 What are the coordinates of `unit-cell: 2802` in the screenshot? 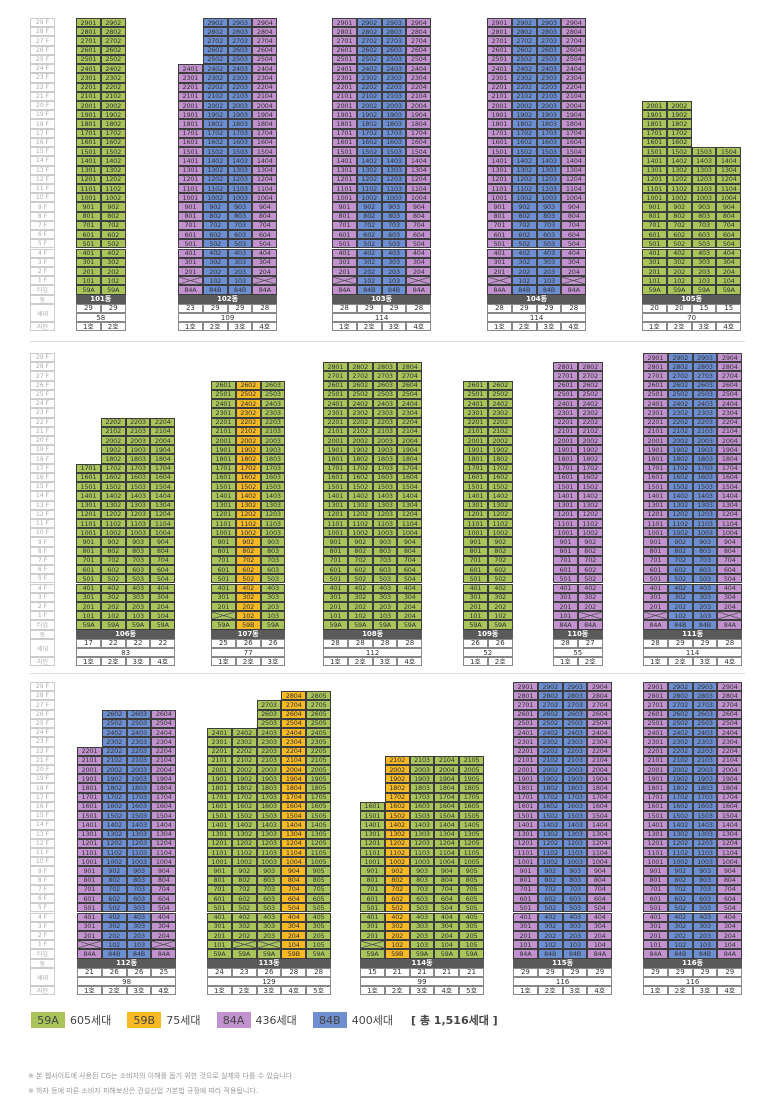 It's located at (113, 32).